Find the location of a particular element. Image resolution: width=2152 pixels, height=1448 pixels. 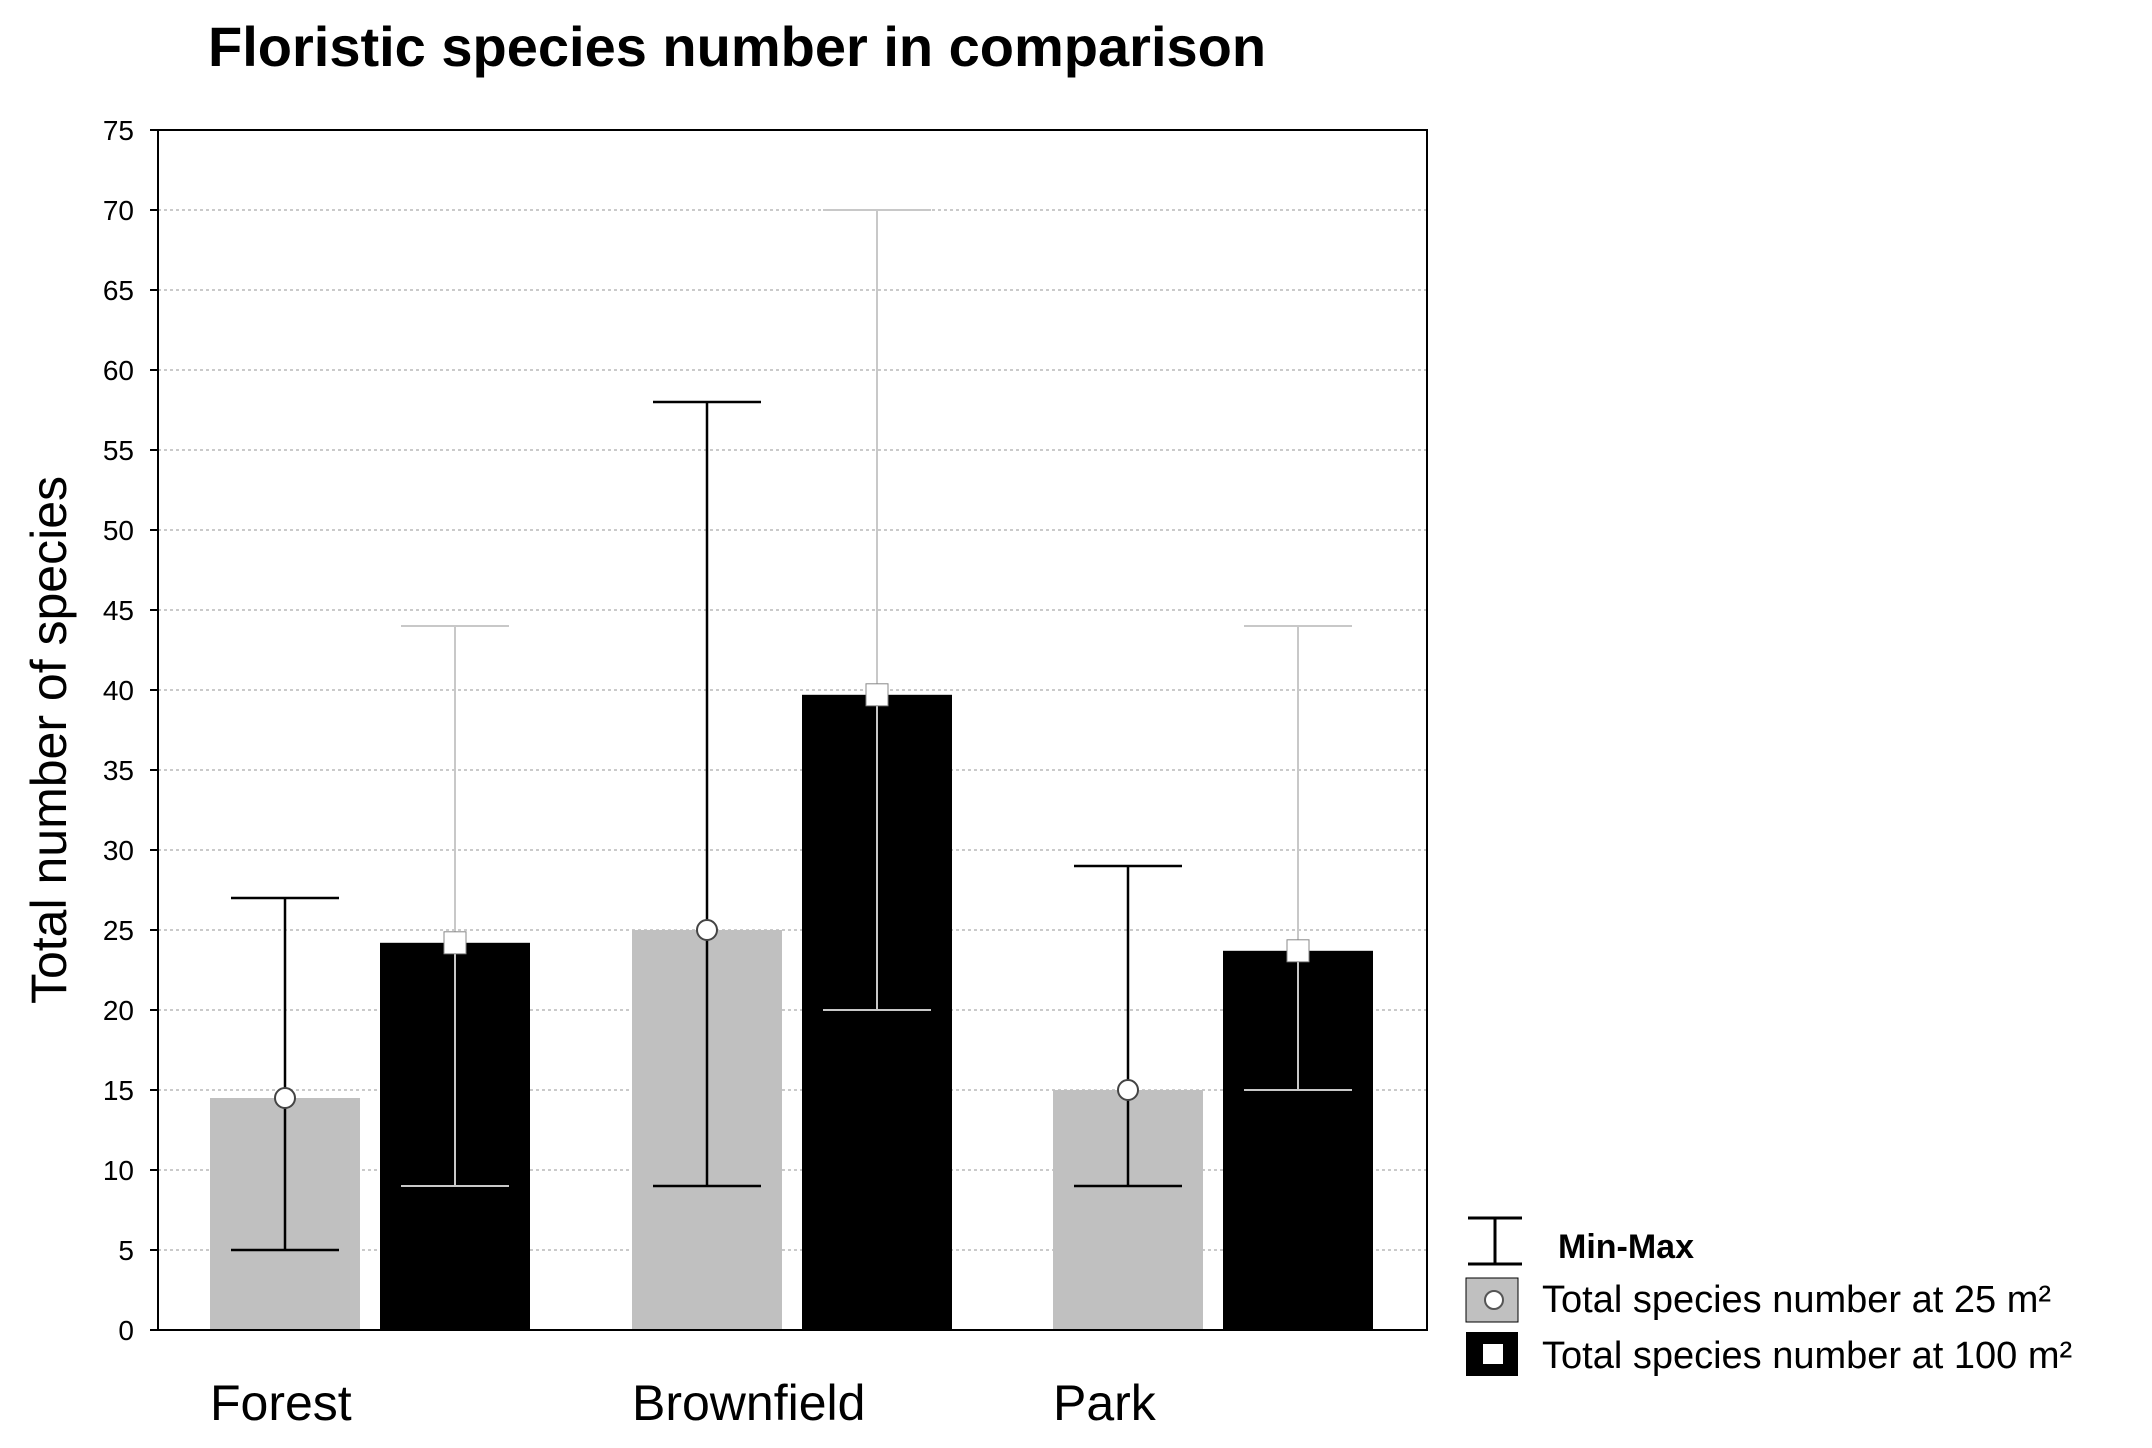

legend-series-25-label: Total species number at 25 m² is located at coordinates (1796, 1300).